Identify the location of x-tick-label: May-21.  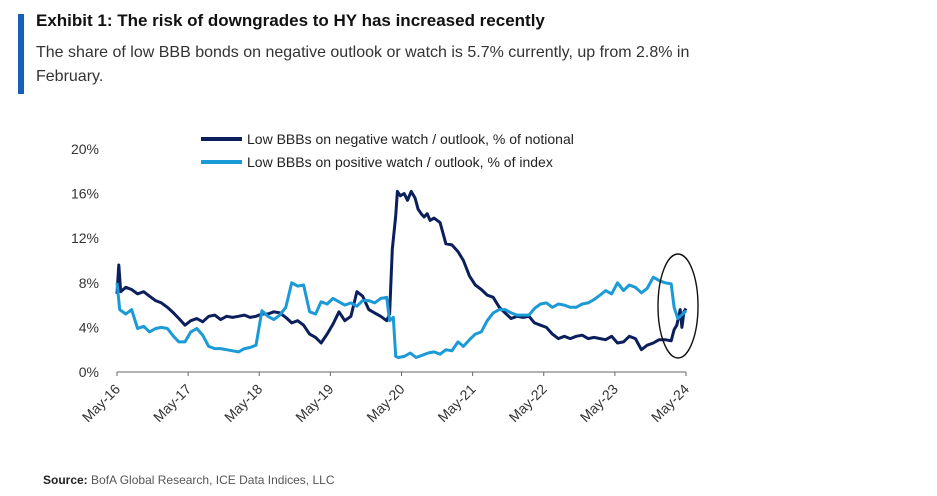
(456, 403).